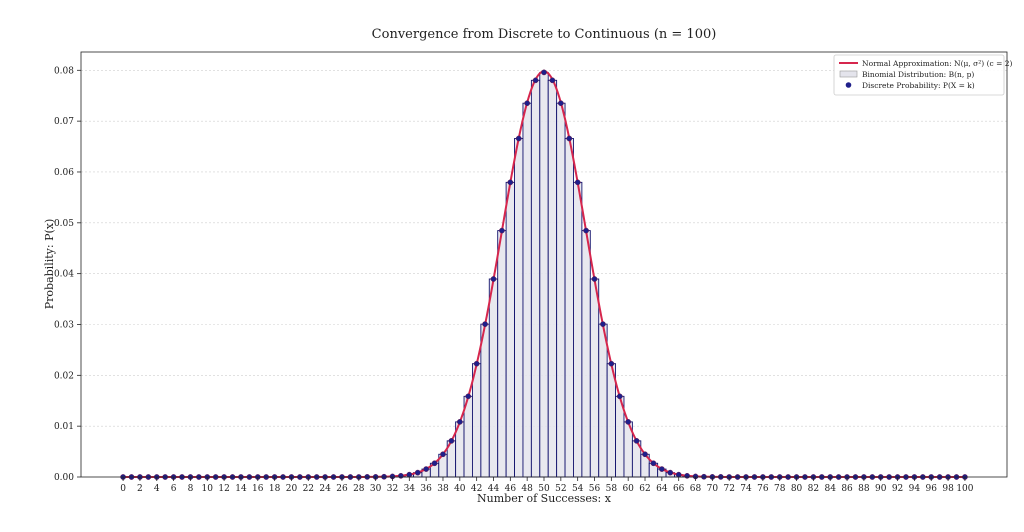 This screenshot has width=1024, height=532. Describe the element at coordinates (612, 489) in the screenshot. I see `x-tick-label: 58` at that location.